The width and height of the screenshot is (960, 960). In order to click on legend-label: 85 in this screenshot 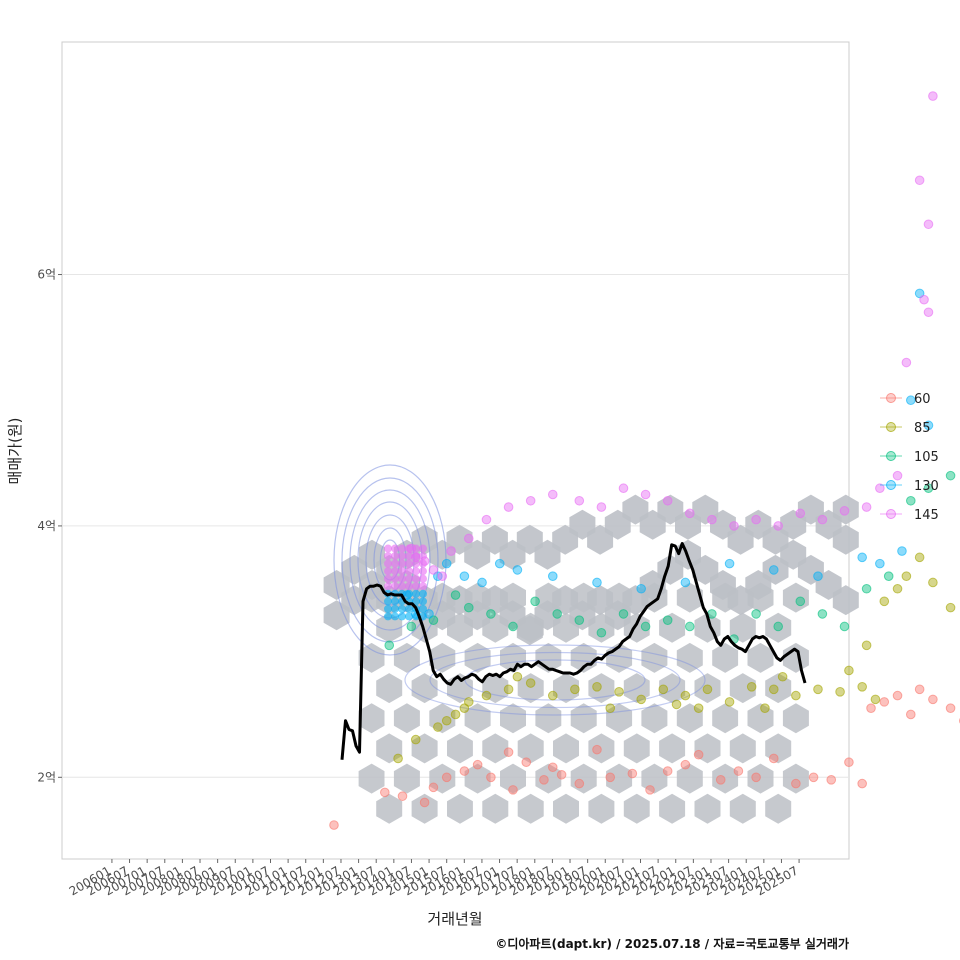, I will do `click(922, 428)`.